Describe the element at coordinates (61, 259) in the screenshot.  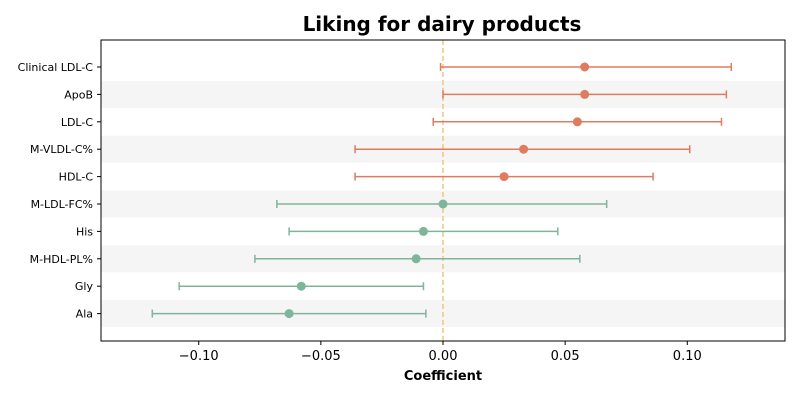
I see `y-tick-label: M-HDL-PL%` at that location.